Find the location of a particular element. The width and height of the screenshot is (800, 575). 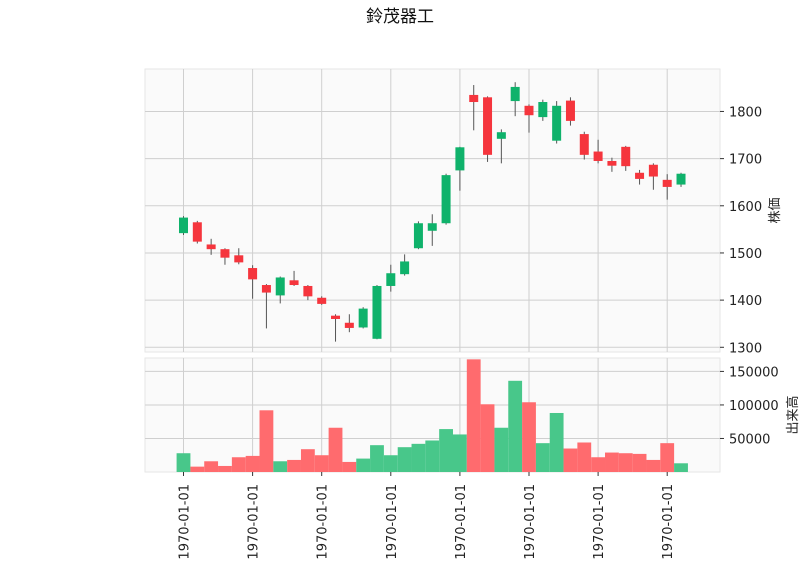

volume-tick-label: 150000 is located at coordinates (754, 372).